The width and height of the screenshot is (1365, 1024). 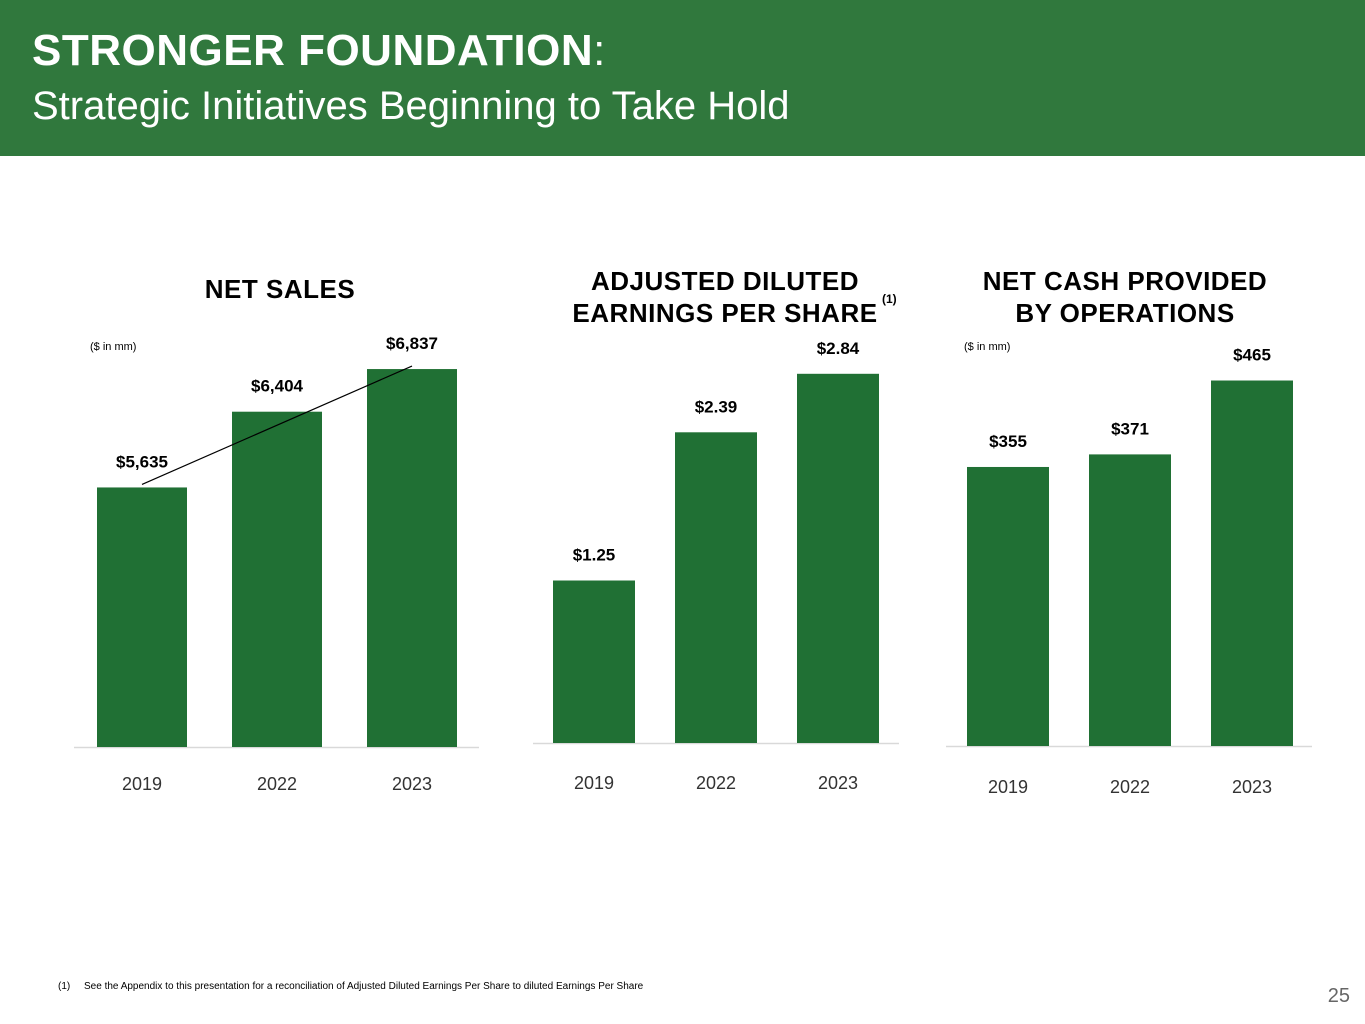 What do you see at coordinates (725, 297) in the screenshot?
I see `eps-title: ADJUSTED DILUTED EARNINGS PER SHARE` at bounding box center [725, 297].